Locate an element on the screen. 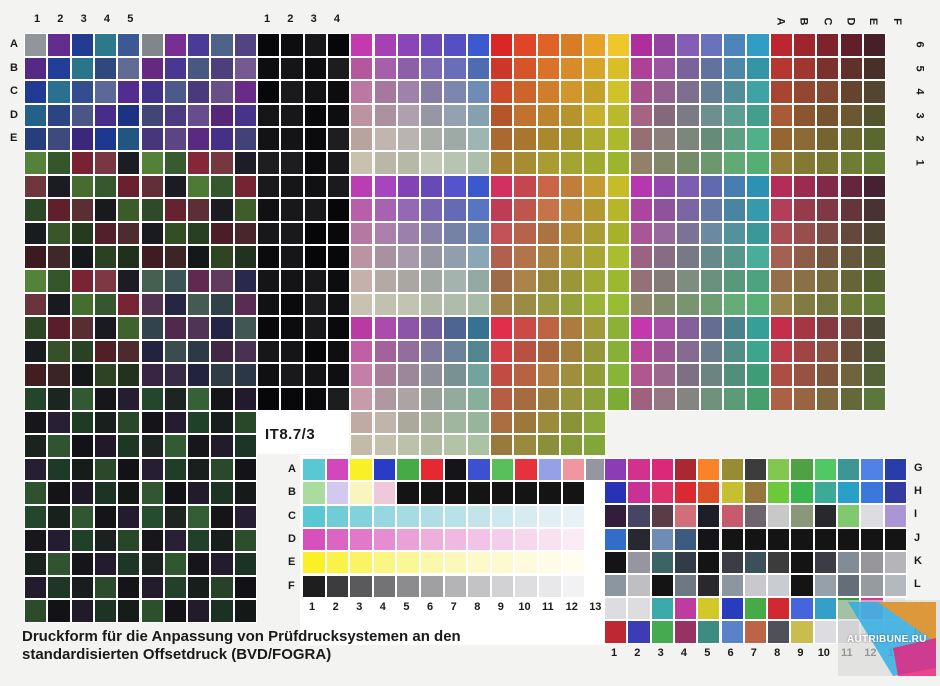 Image resolution: width=940 pixels, height=686 pixels. column-label-top-right: F is located at coordinates (896, 21).